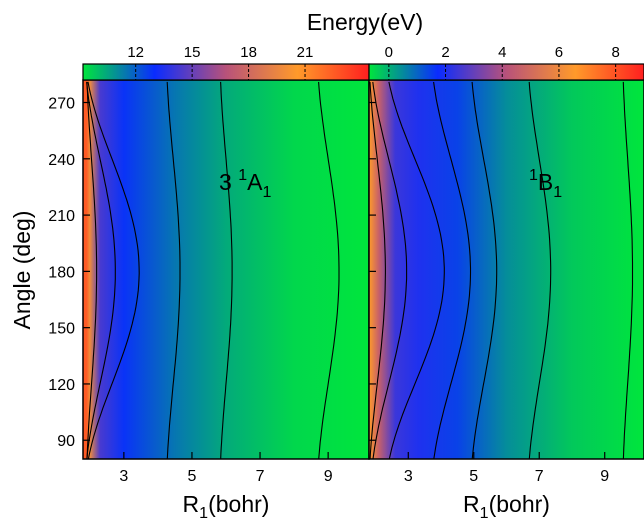 The image size is (644, 525). Describe the element at coordinates (61, 272) in the screenshot. I see `y-tick-label: 180` at that location.